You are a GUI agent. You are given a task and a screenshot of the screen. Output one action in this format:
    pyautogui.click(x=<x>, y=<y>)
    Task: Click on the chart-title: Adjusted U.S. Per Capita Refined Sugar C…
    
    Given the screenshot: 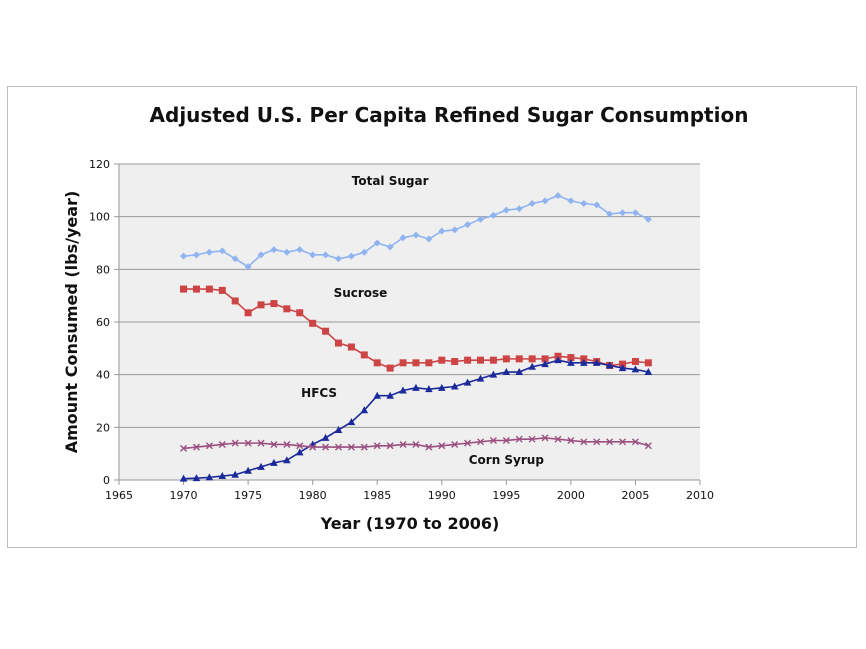 What is the action you would take?
    pyautogui.click(x=449, y=115)
    